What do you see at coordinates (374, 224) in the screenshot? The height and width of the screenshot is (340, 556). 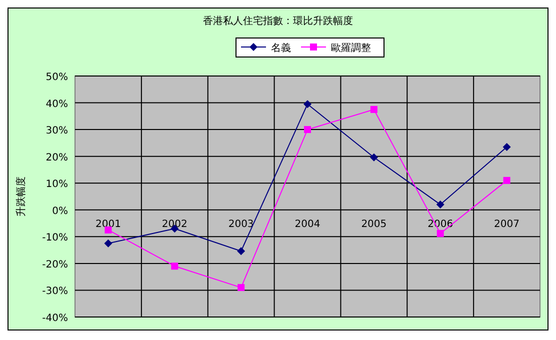 I see `x-tick-label: 2005` at bounding box center [374, 224].